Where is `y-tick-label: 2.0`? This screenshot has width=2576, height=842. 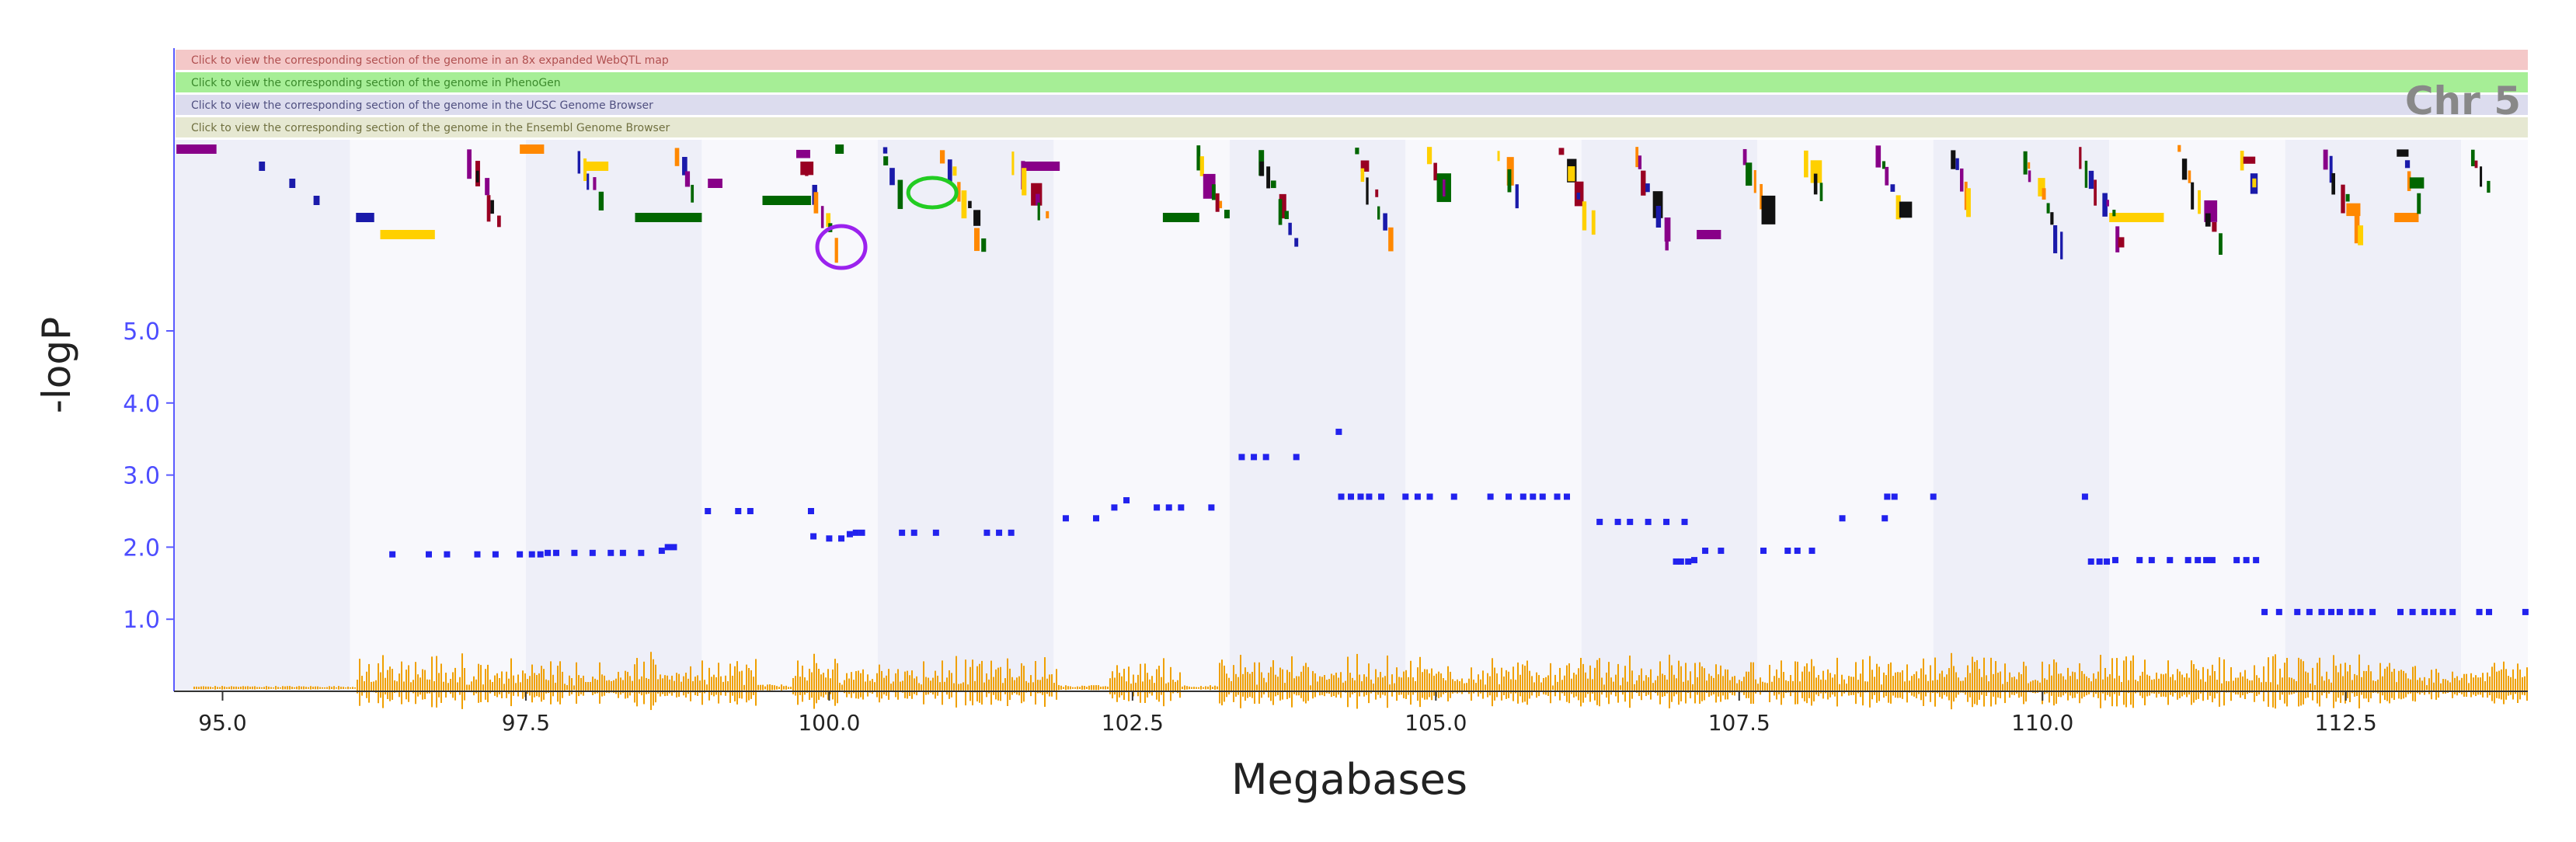 y-tick-label: 2.0 is located at coordinates (141, 548).